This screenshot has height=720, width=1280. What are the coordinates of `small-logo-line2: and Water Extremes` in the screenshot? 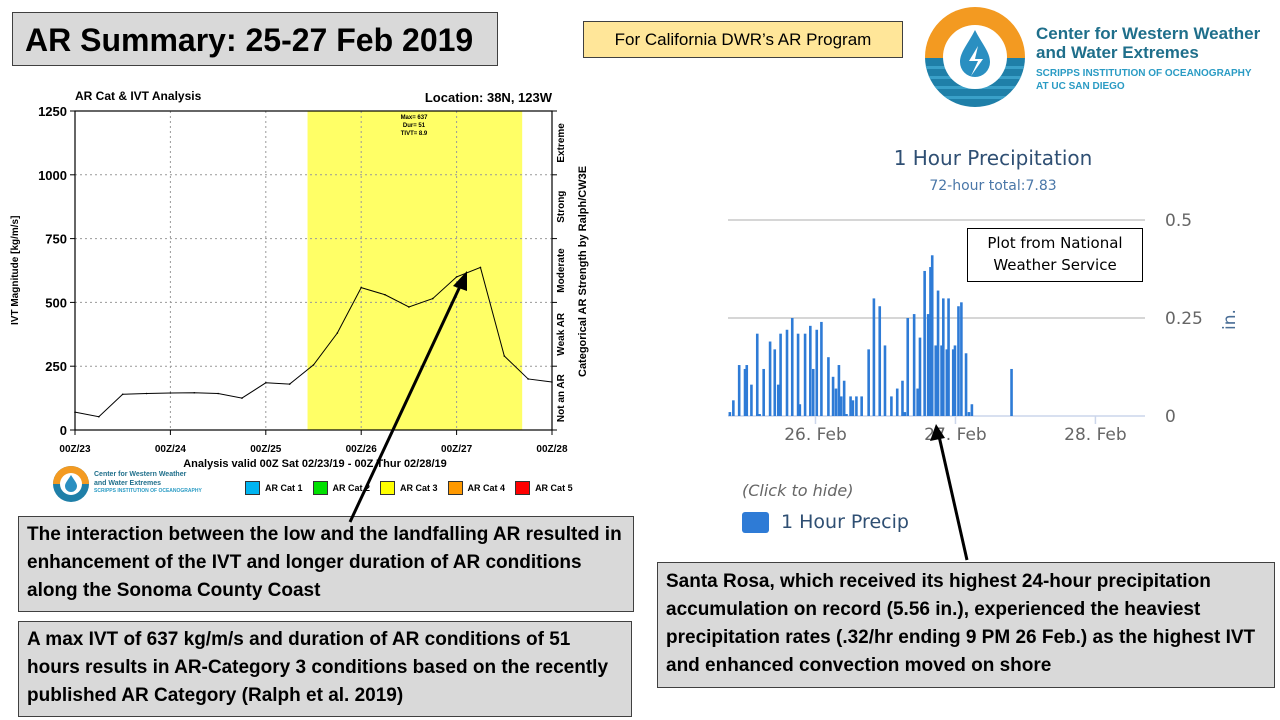 It's located at (128, 483).